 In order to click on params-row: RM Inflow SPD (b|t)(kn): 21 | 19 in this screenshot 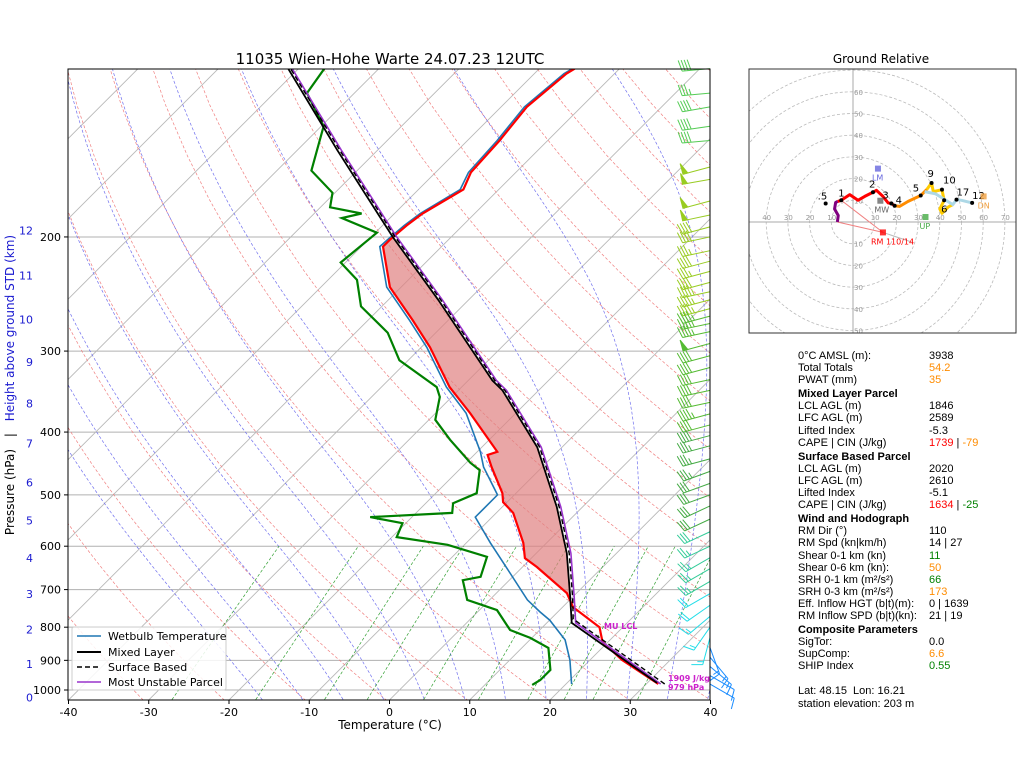, I will do `click(910, 616)`.